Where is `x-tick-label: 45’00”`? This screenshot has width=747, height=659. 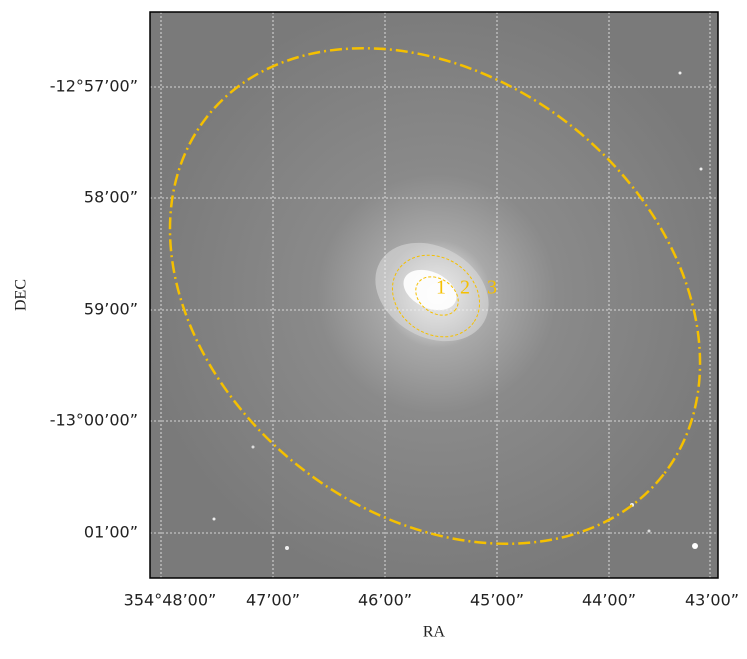
x-tick-label: 45’00” is located at coordinates (497, 600).